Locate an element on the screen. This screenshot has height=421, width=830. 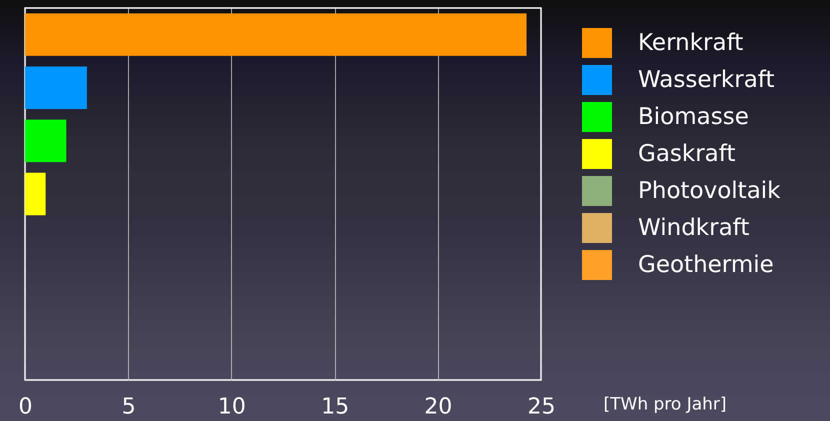
x-tick-label: 5 is located at coordinates (129, 407).